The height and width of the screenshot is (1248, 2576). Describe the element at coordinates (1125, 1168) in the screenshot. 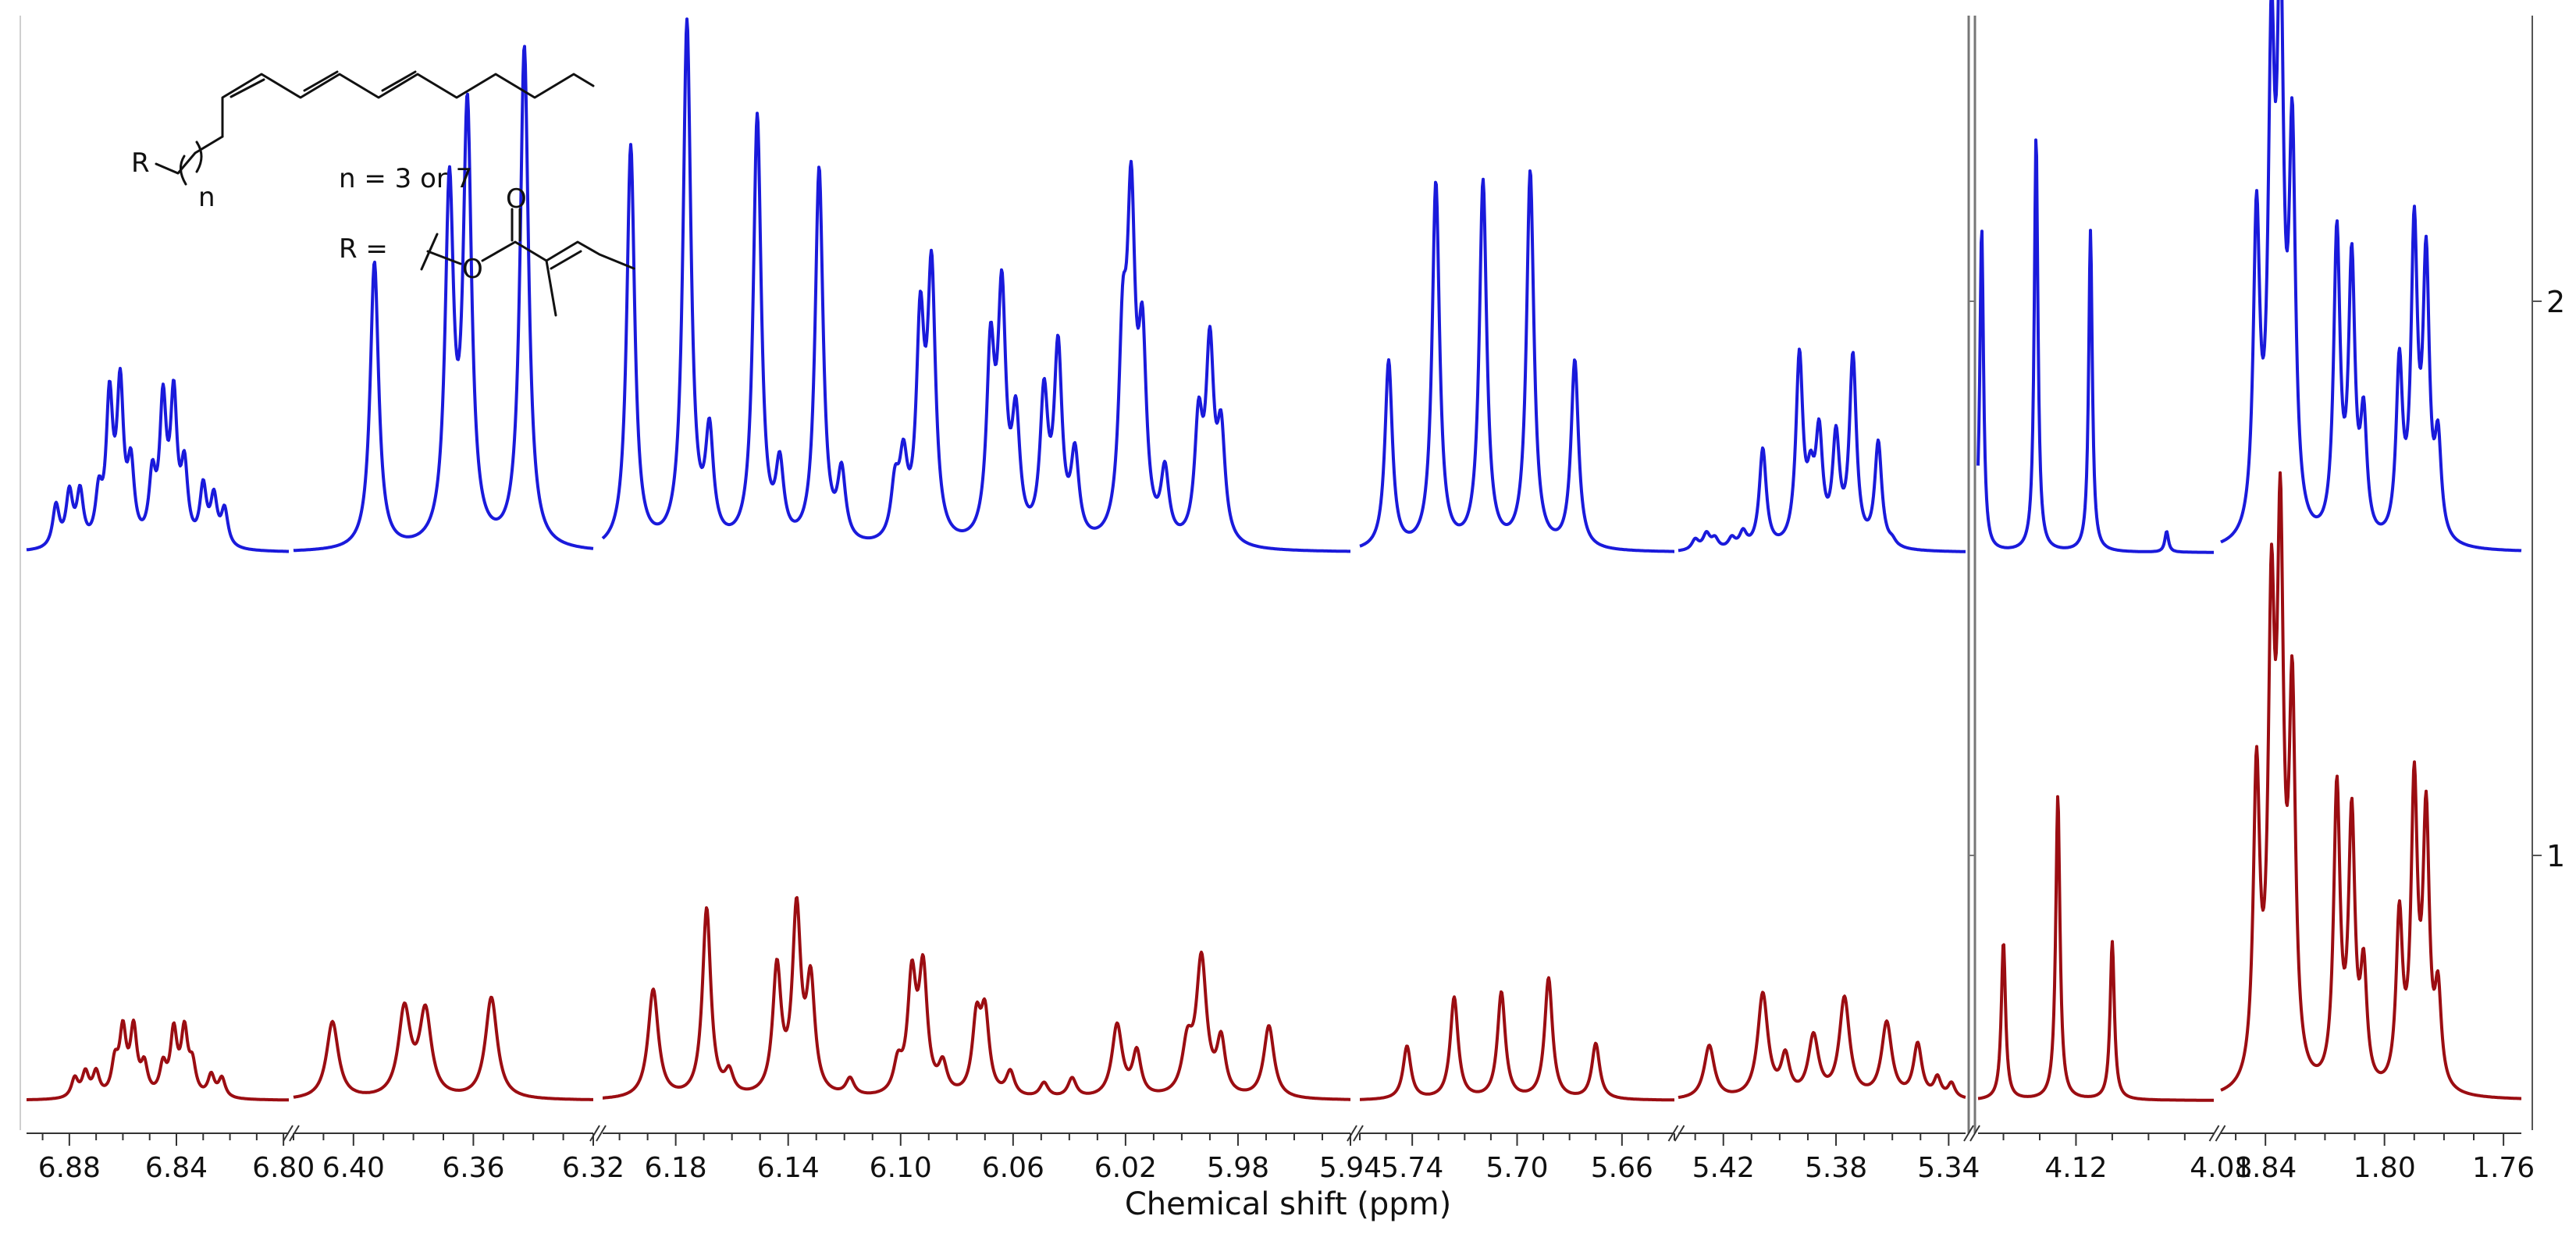

I see `x-tick-label: 6.02` at that location.